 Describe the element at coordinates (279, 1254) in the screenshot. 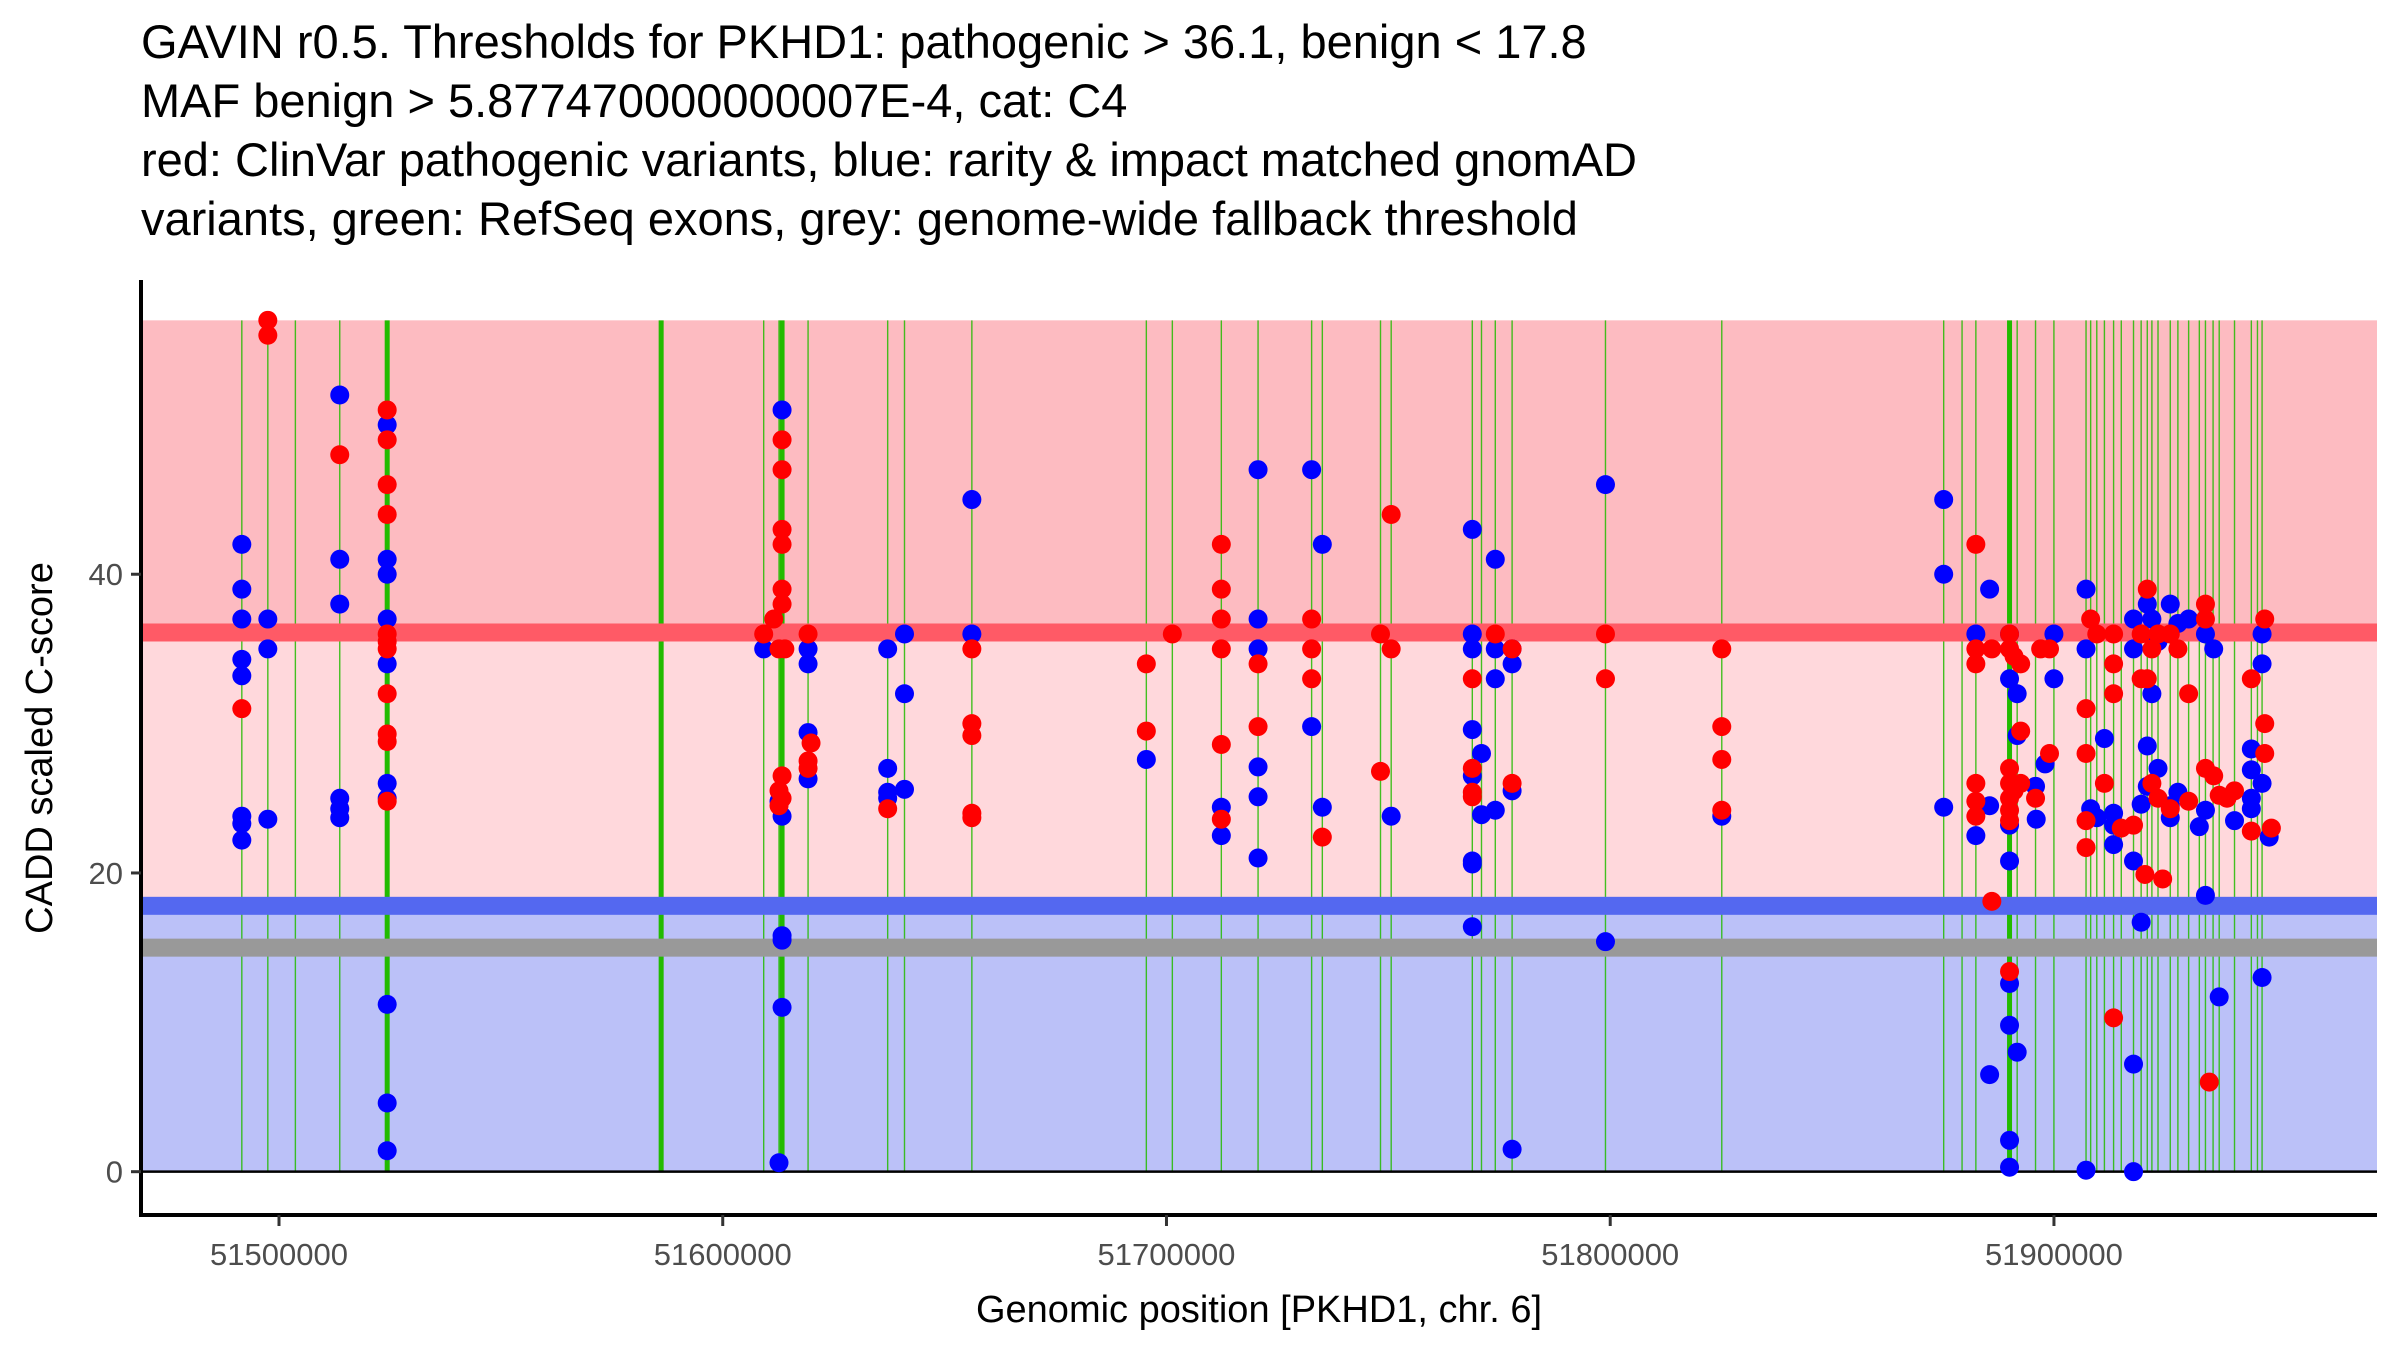

I see `x-tick-label: 51500000` at that location.